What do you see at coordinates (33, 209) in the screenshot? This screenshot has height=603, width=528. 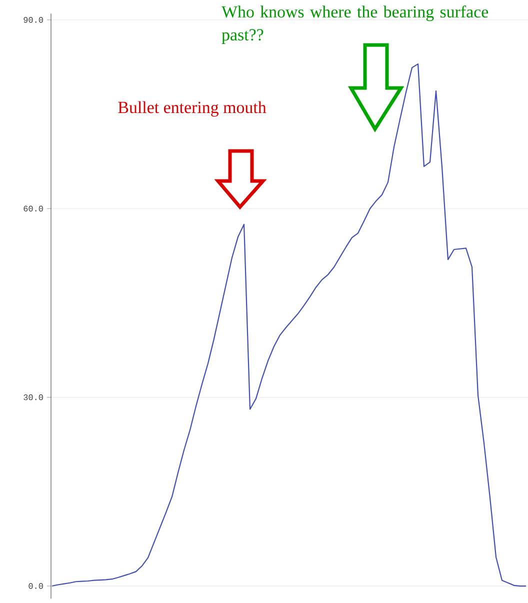 I see `y-tick-label: 60.0` at bounding box center [33, 209].